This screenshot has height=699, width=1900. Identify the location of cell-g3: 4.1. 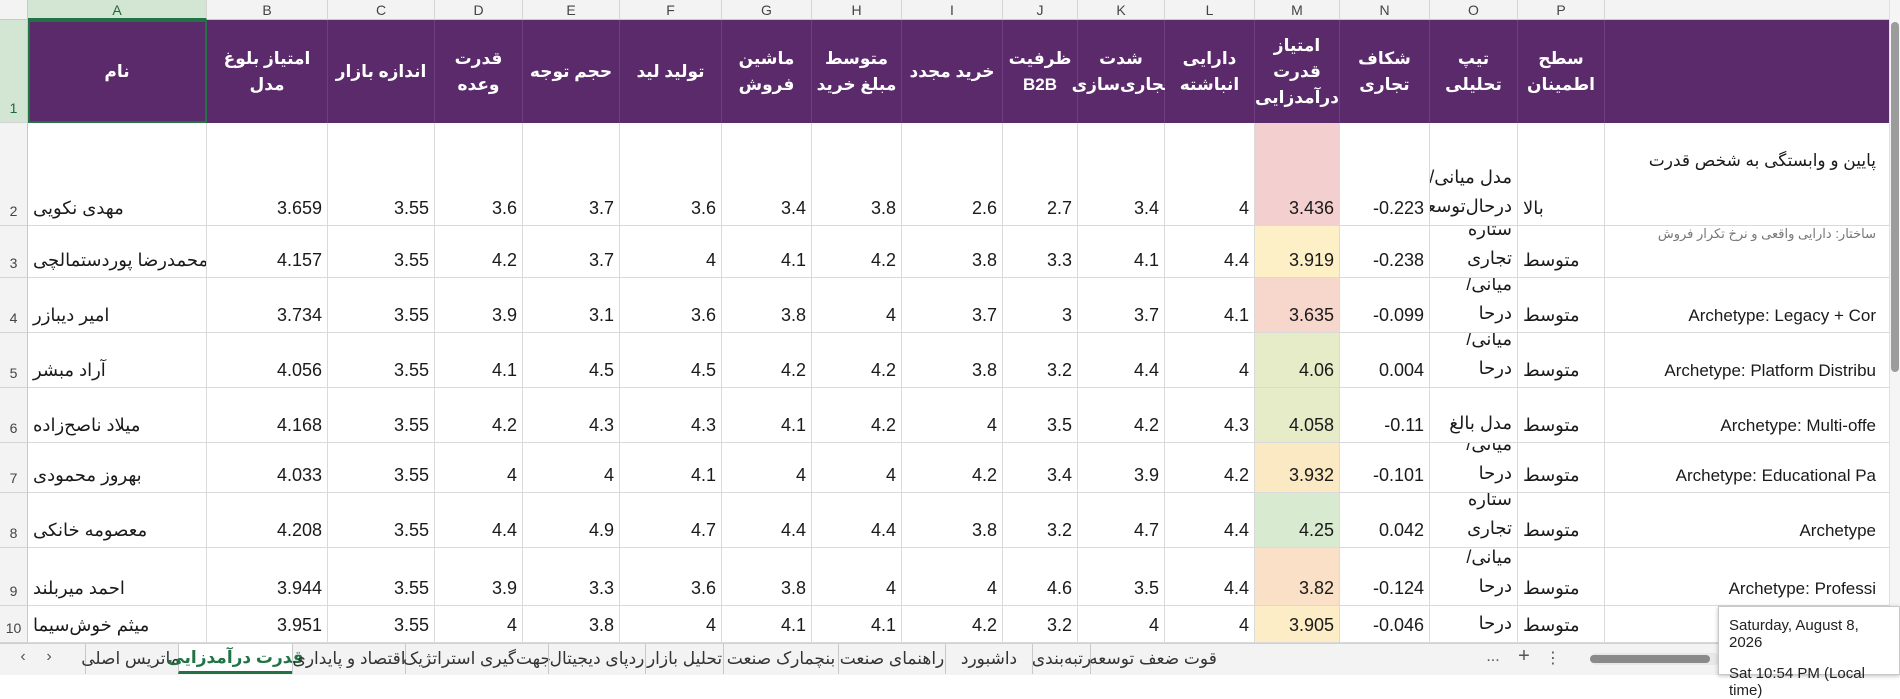
(767, 252).